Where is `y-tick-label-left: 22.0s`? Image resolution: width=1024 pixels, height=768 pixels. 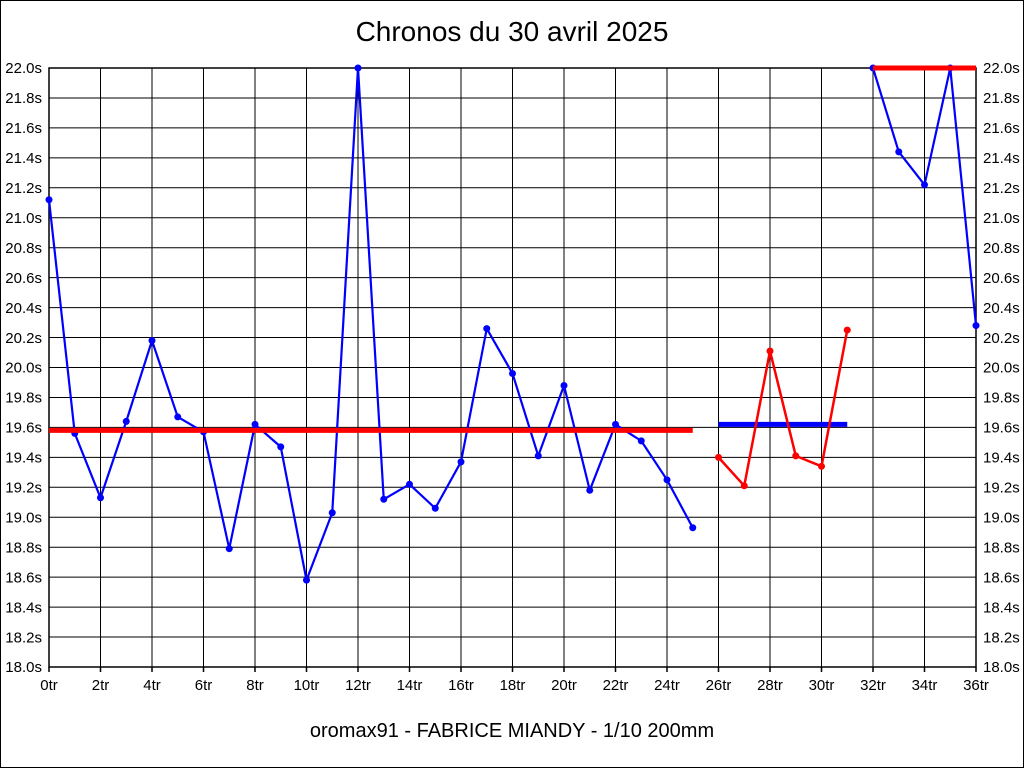 y-tick-label-left: 22.0s is located at coordinates (23, 68).